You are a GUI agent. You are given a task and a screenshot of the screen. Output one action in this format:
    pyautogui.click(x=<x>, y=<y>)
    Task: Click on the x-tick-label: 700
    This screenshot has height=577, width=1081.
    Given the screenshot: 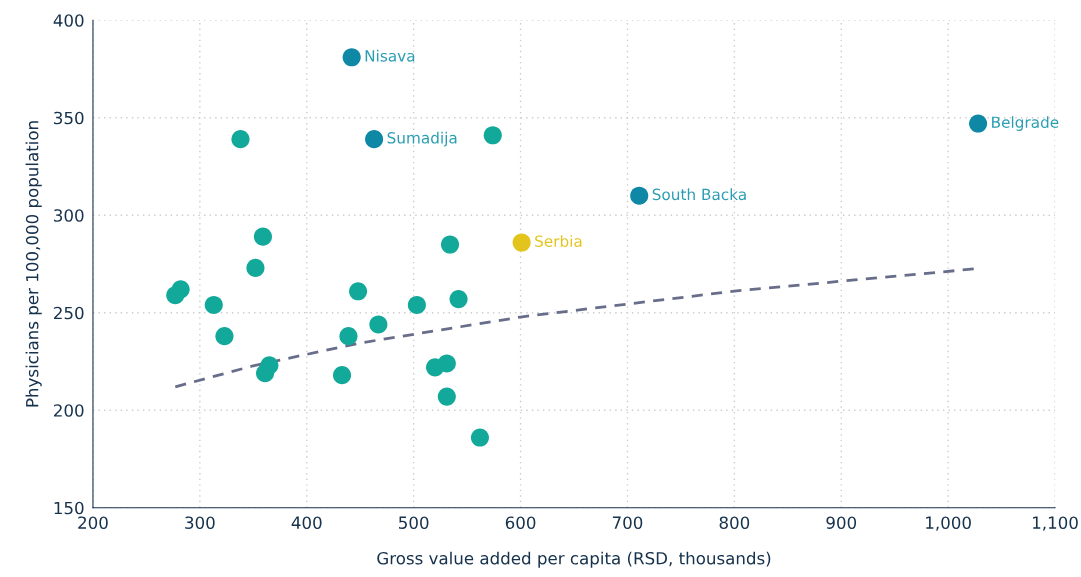 What is the action you would take?
    pyautogui.click(x=627, y=522)
    